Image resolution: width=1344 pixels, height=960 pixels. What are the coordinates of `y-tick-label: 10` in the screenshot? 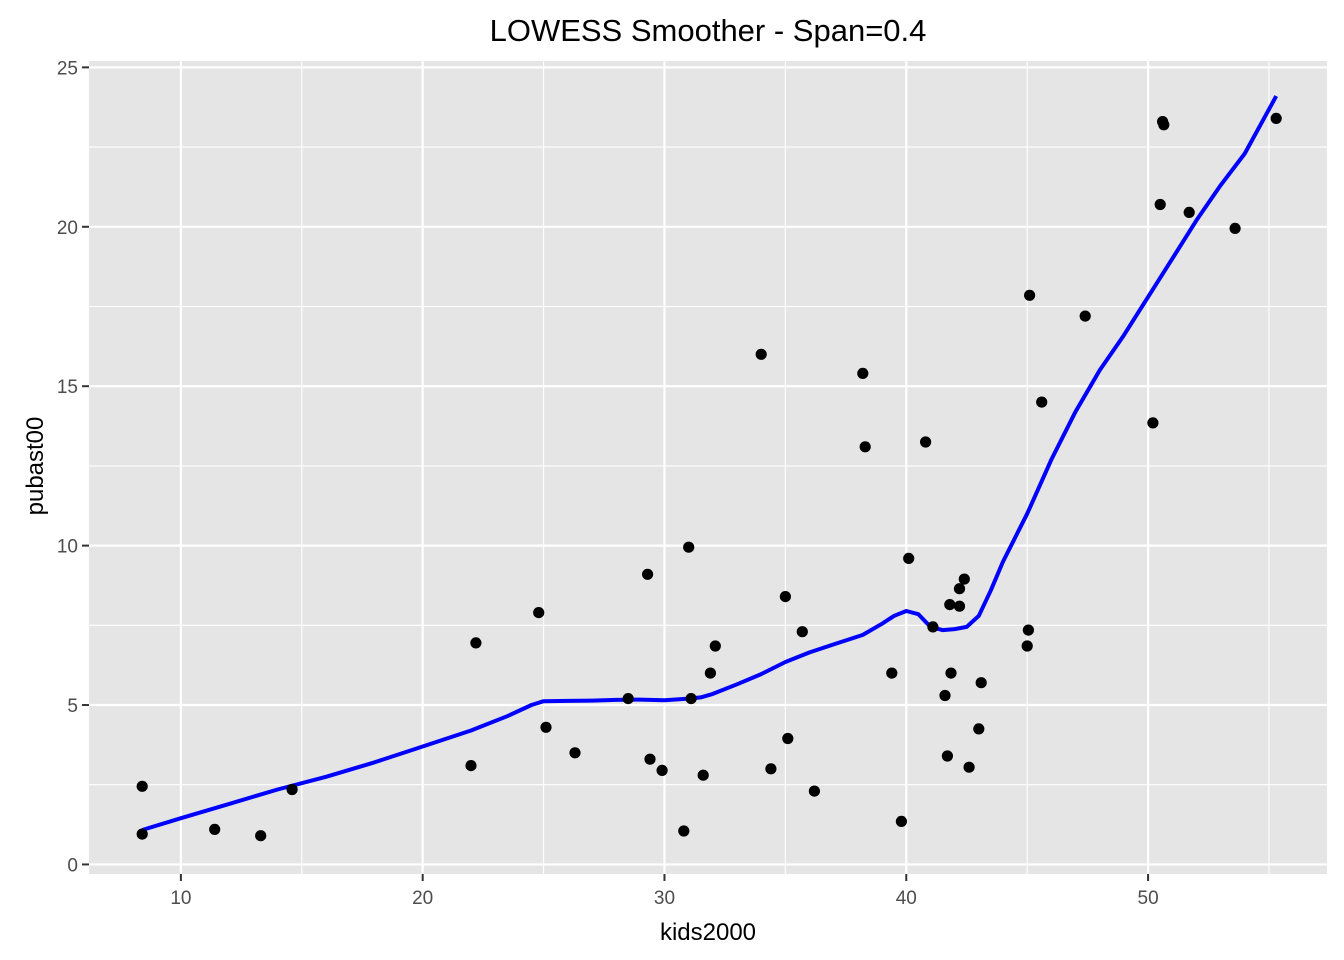 It's located at (67, 547).